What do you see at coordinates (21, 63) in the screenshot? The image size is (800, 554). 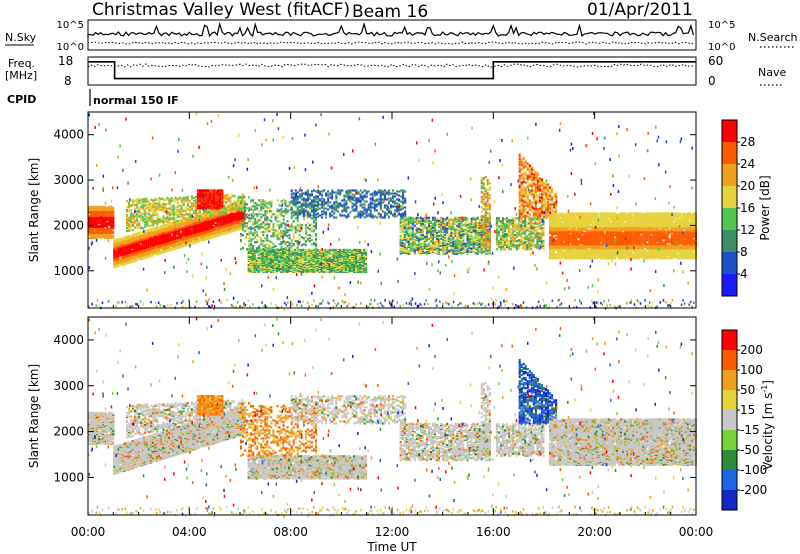 I see `freq-label-1: Freq.` at bounding box center [21, 63].